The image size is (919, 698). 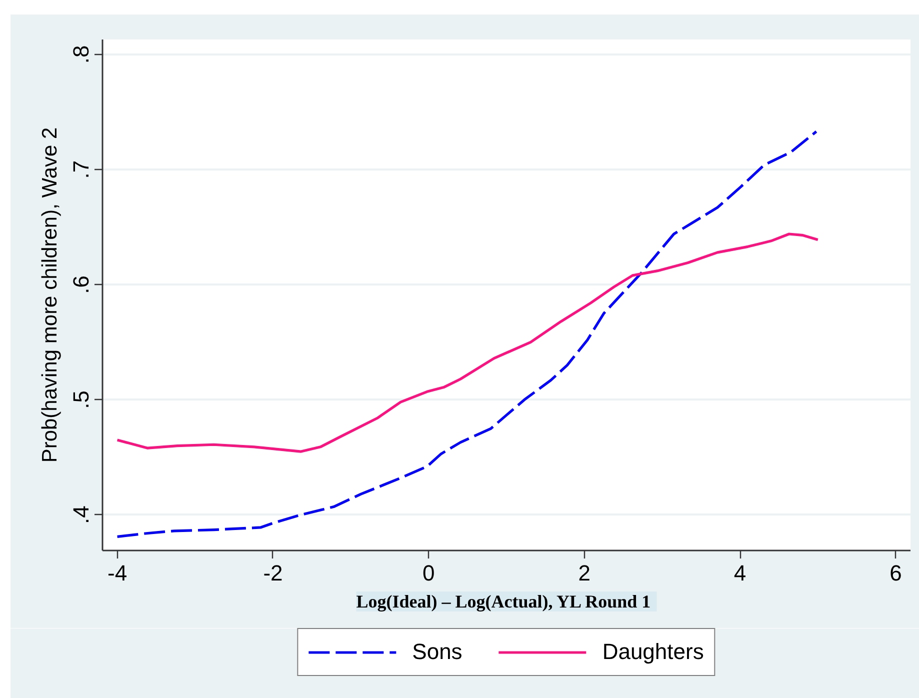 I want to click on legend-label: Sons, so click(x=437, y=652).